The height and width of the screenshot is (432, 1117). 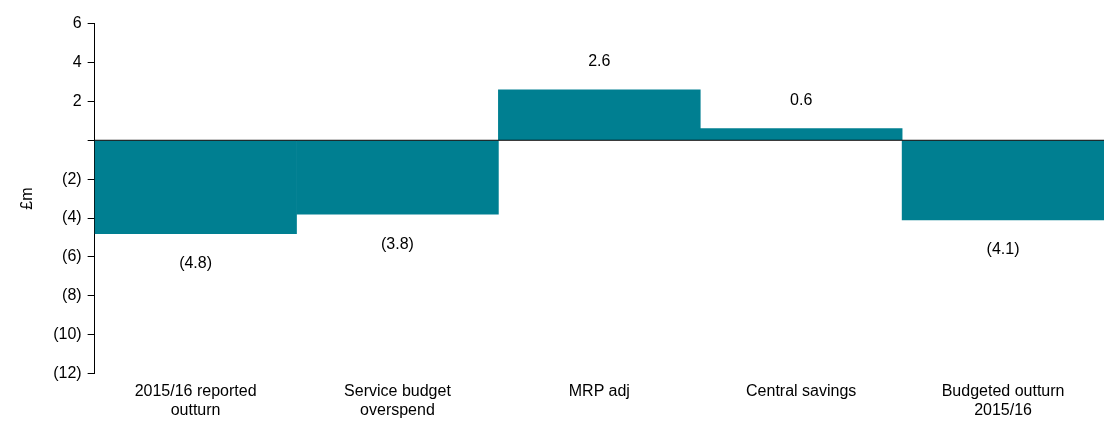 What do you see at coordinates (1003, 249) in the screenshot?
I see `data-label: (4.1)` at bounding box center [1003, 249].